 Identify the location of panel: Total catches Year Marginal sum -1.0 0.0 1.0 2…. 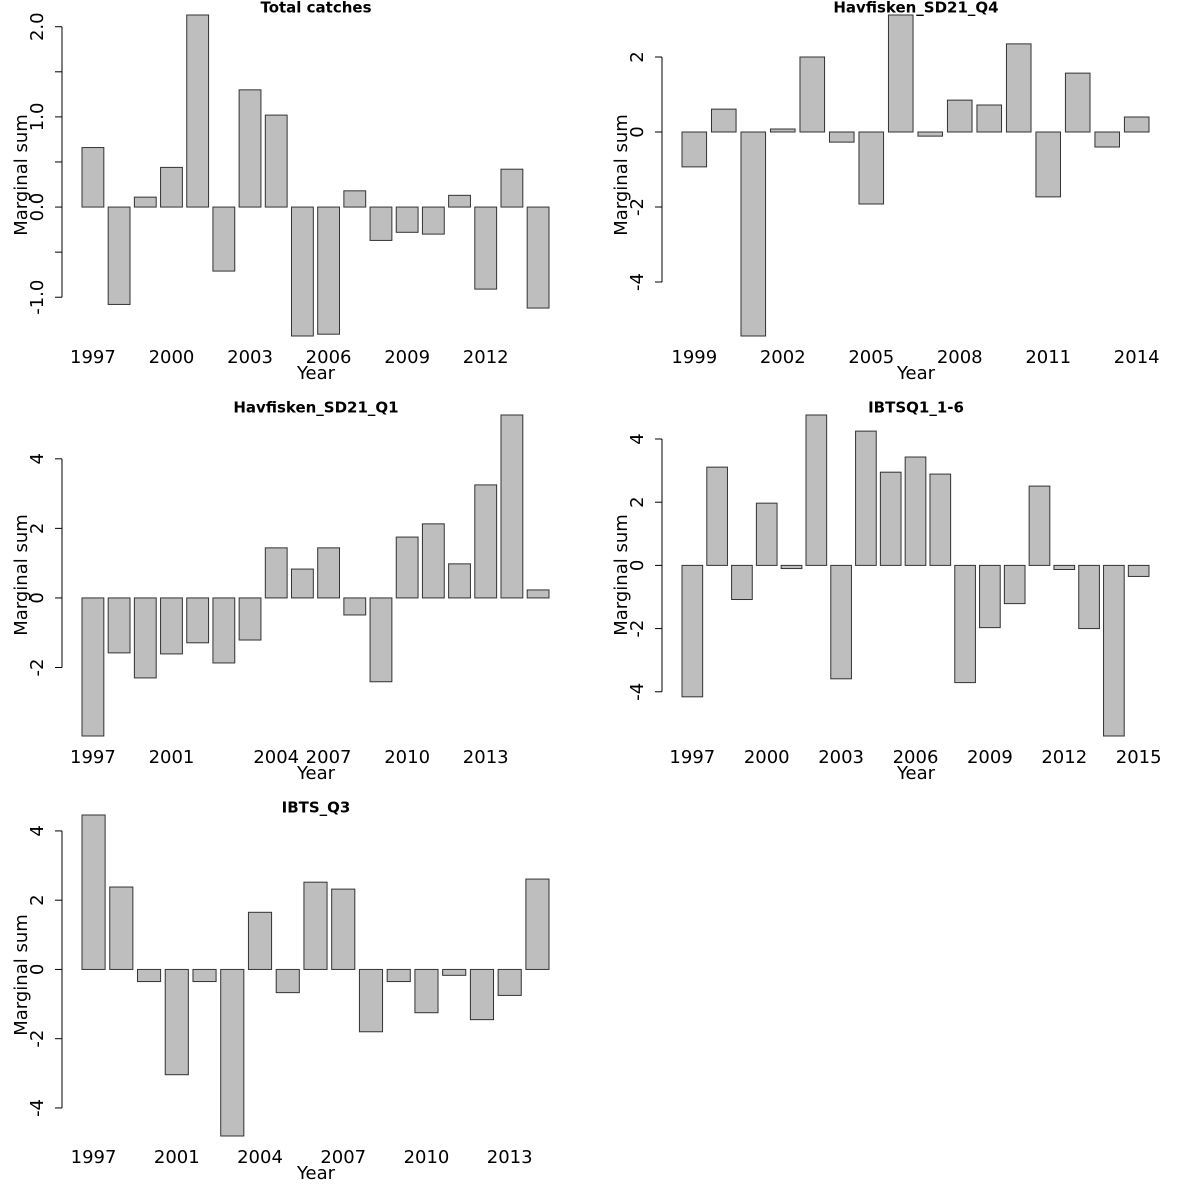
(280, 192).